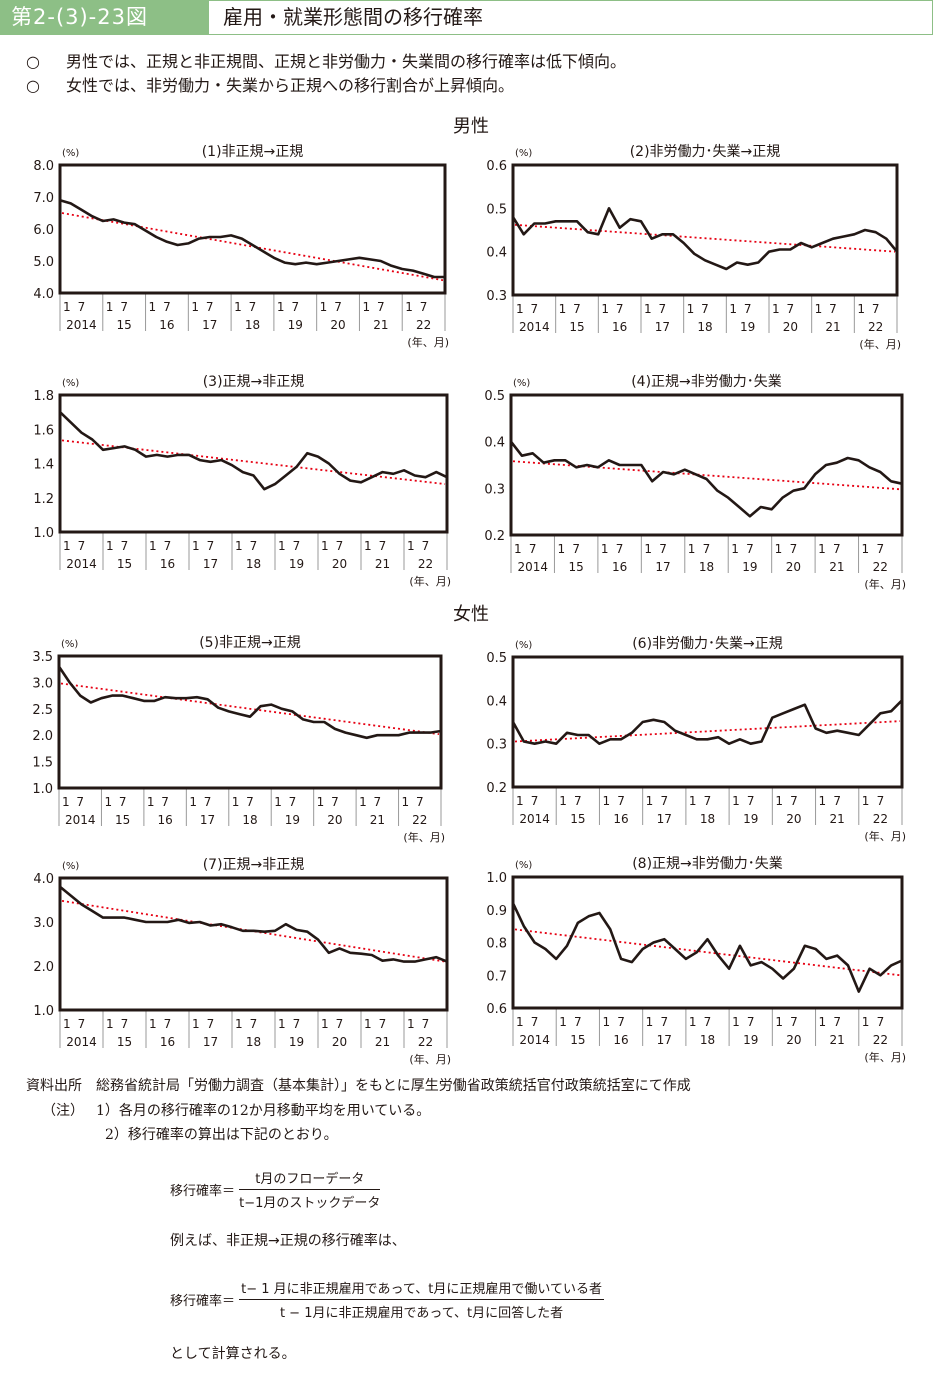 Image resolution: width=933 pixels, height=1377 pixels. I want to click on y-tick-label: 0.4, so click(494, 443).